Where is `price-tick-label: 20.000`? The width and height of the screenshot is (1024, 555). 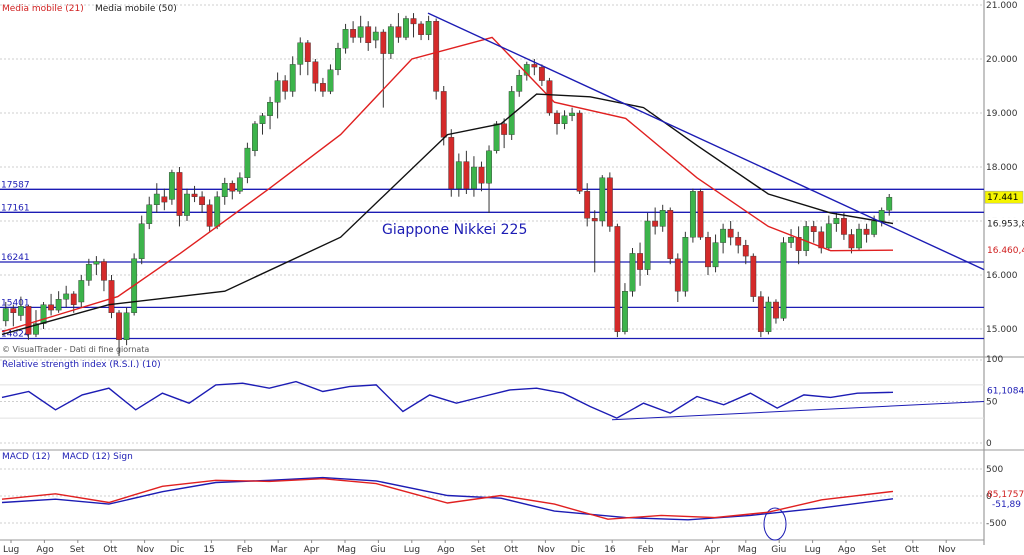 price-tick-label: 20.000 is located at coordinates (1002, 60).